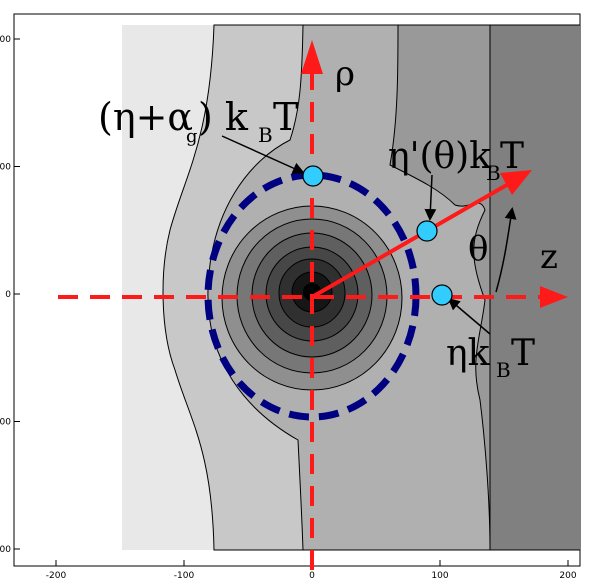 The height and width of the screenshot is (588, 594). Describe the element at coordinates (223, 117) in the screenshot. I see `svg-text: ) k` at that location.